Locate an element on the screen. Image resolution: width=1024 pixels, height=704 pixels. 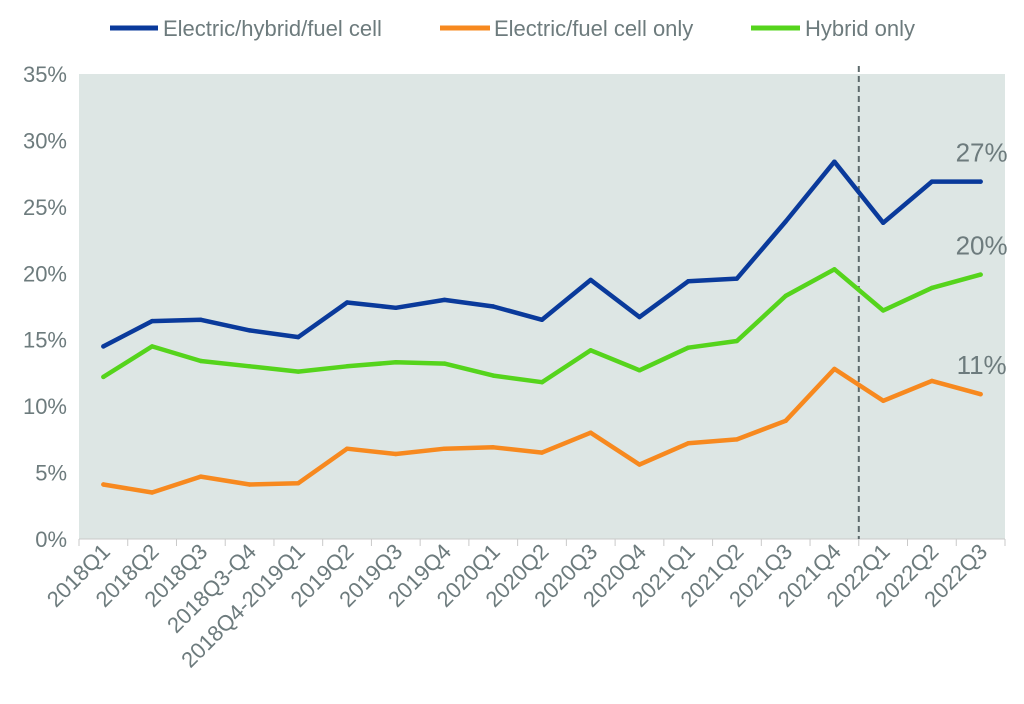
y-tick-label: 10% is located at coordinates (45, 406).